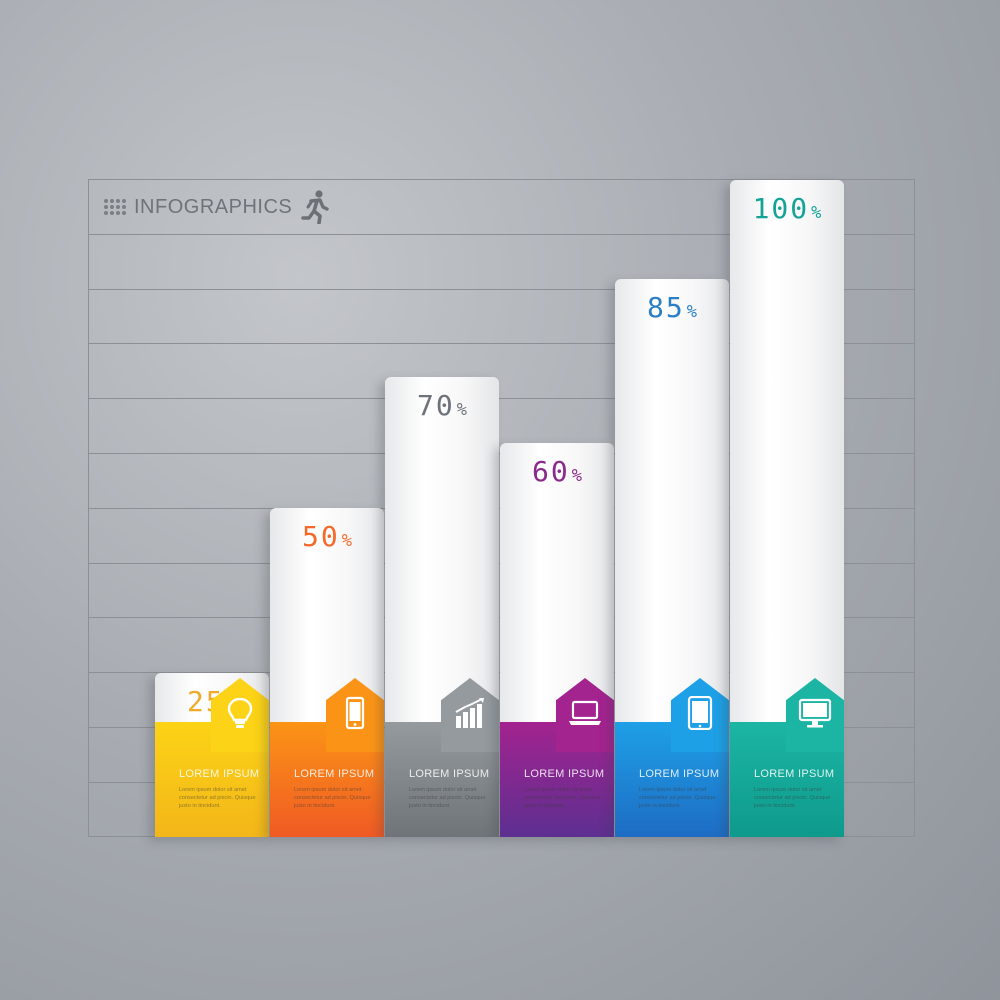 The height and width of the screenshot is (1000, 1000). What do you see at coordinates (240, 713) in the screenshot?
I see `lightbulb-icon` at bounding box center [240, 713].